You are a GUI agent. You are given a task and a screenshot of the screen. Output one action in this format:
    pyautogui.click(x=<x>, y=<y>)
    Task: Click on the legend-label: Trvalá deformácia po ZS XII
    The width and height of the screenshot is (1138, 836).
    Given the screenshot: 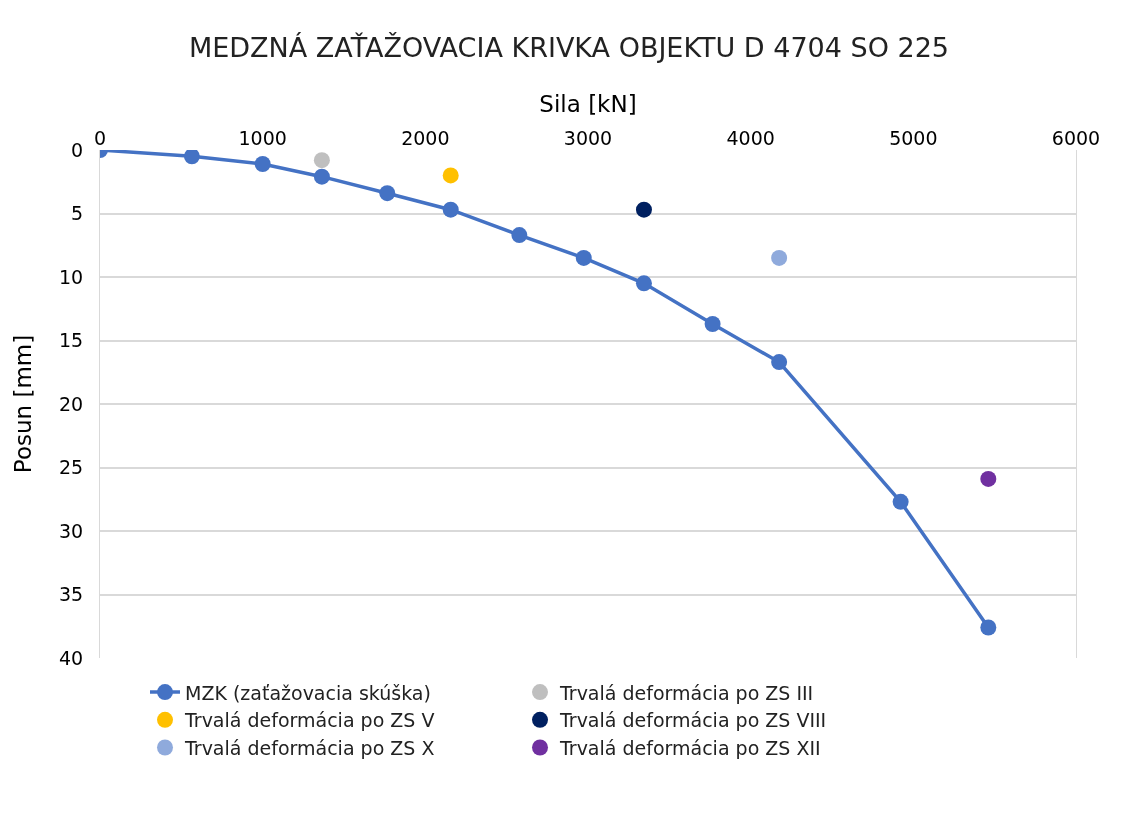 What is the action you would take?
    pyautogui.click(x=690, y=747)
    